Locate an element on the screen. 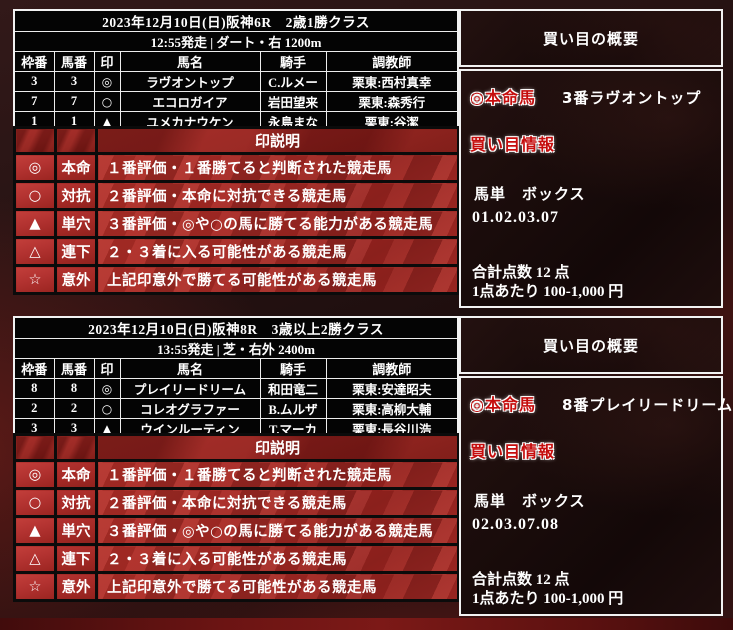  uma-cell: 3 is located at coordinates (74, 81).